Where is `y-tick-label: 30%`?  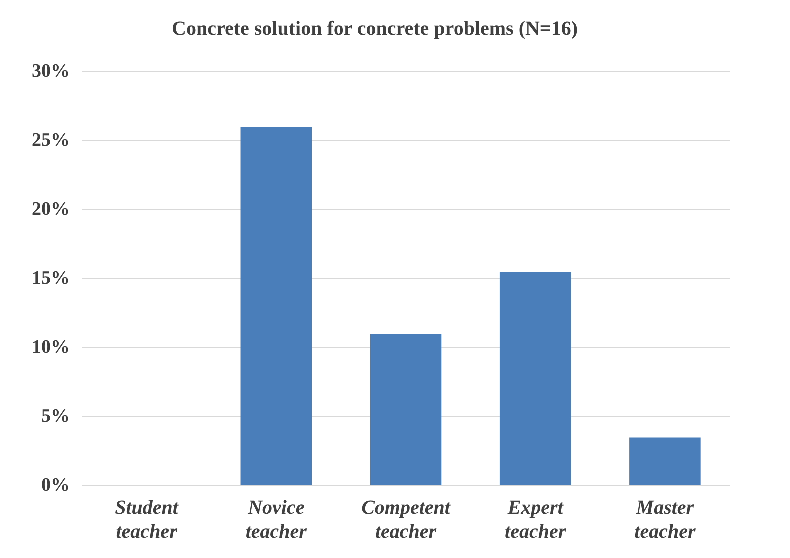
y-tick-label: 30% is located at coordinates (51, 71).